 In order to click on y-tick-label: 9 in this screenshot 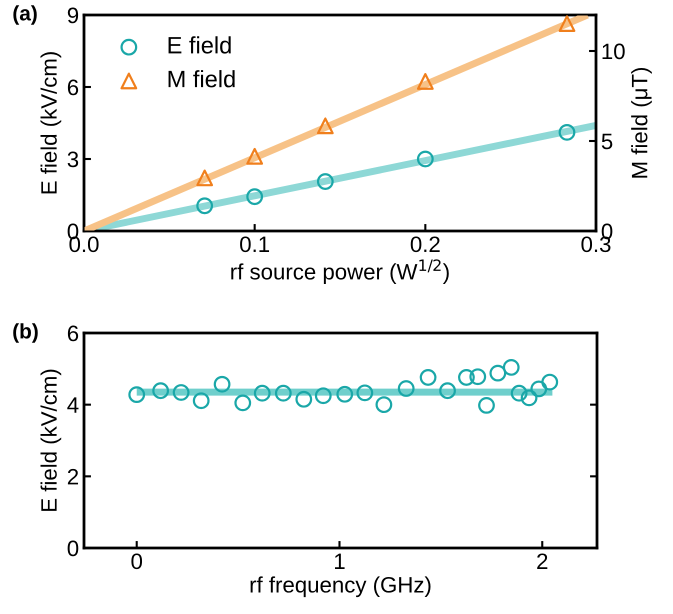, I will do `click(73, 16)`.